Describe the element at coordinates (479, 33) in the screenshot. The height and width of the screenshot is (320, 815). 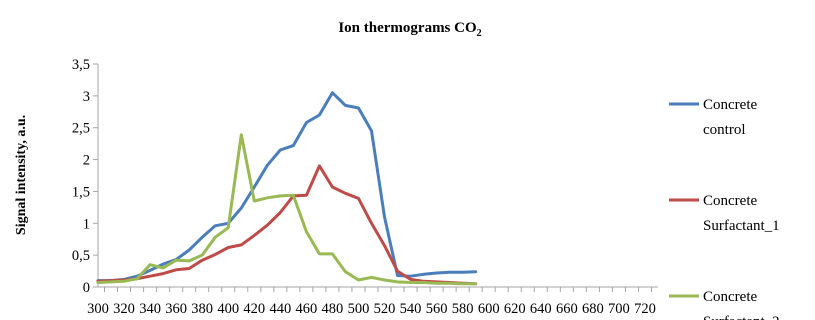
I see `chart-title-subscript: 2` at that location.